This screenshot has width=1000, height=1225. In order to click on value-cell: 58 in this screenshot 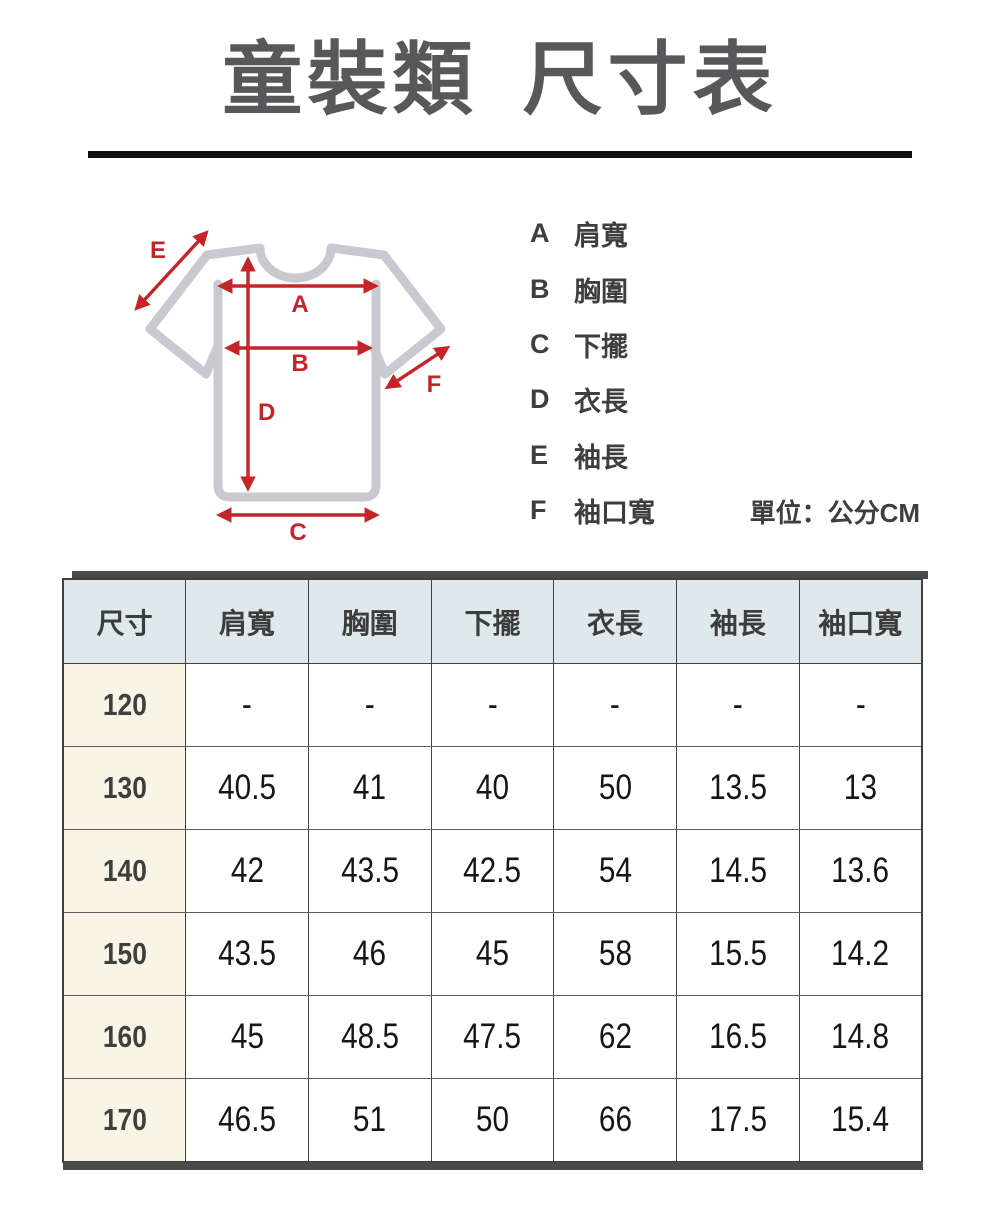, I will do `click(615, 954)`.